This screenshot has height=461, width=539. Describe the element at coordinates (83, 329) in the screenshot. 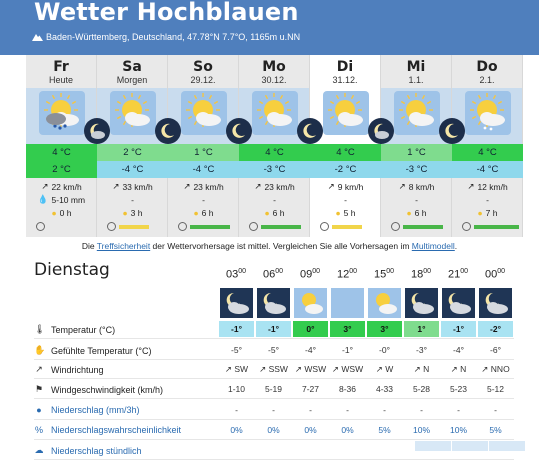

I see `row-label-text: Temperatur (°C)` at that location.